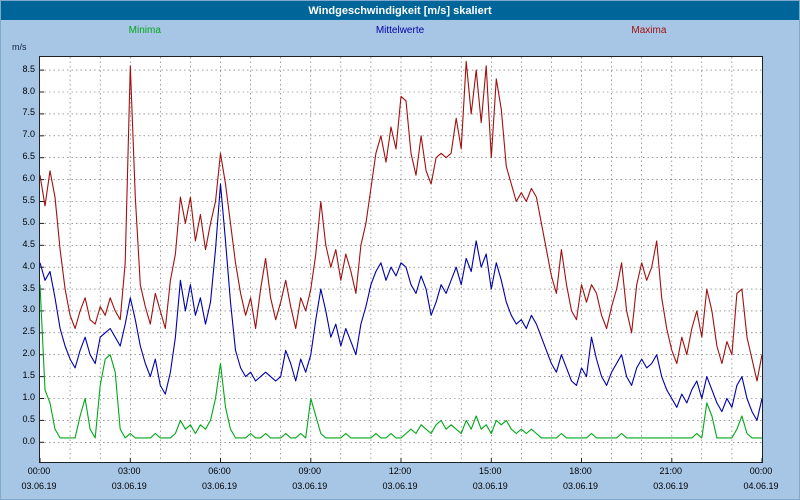  I want to click on y-tick-label: 6.0, so click(28, 178).